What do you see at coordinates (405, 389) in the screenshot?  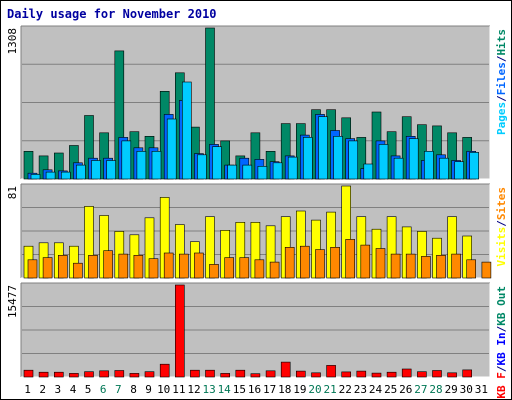 I see `x-tick-label: 26` at bounding box center [405, 389].